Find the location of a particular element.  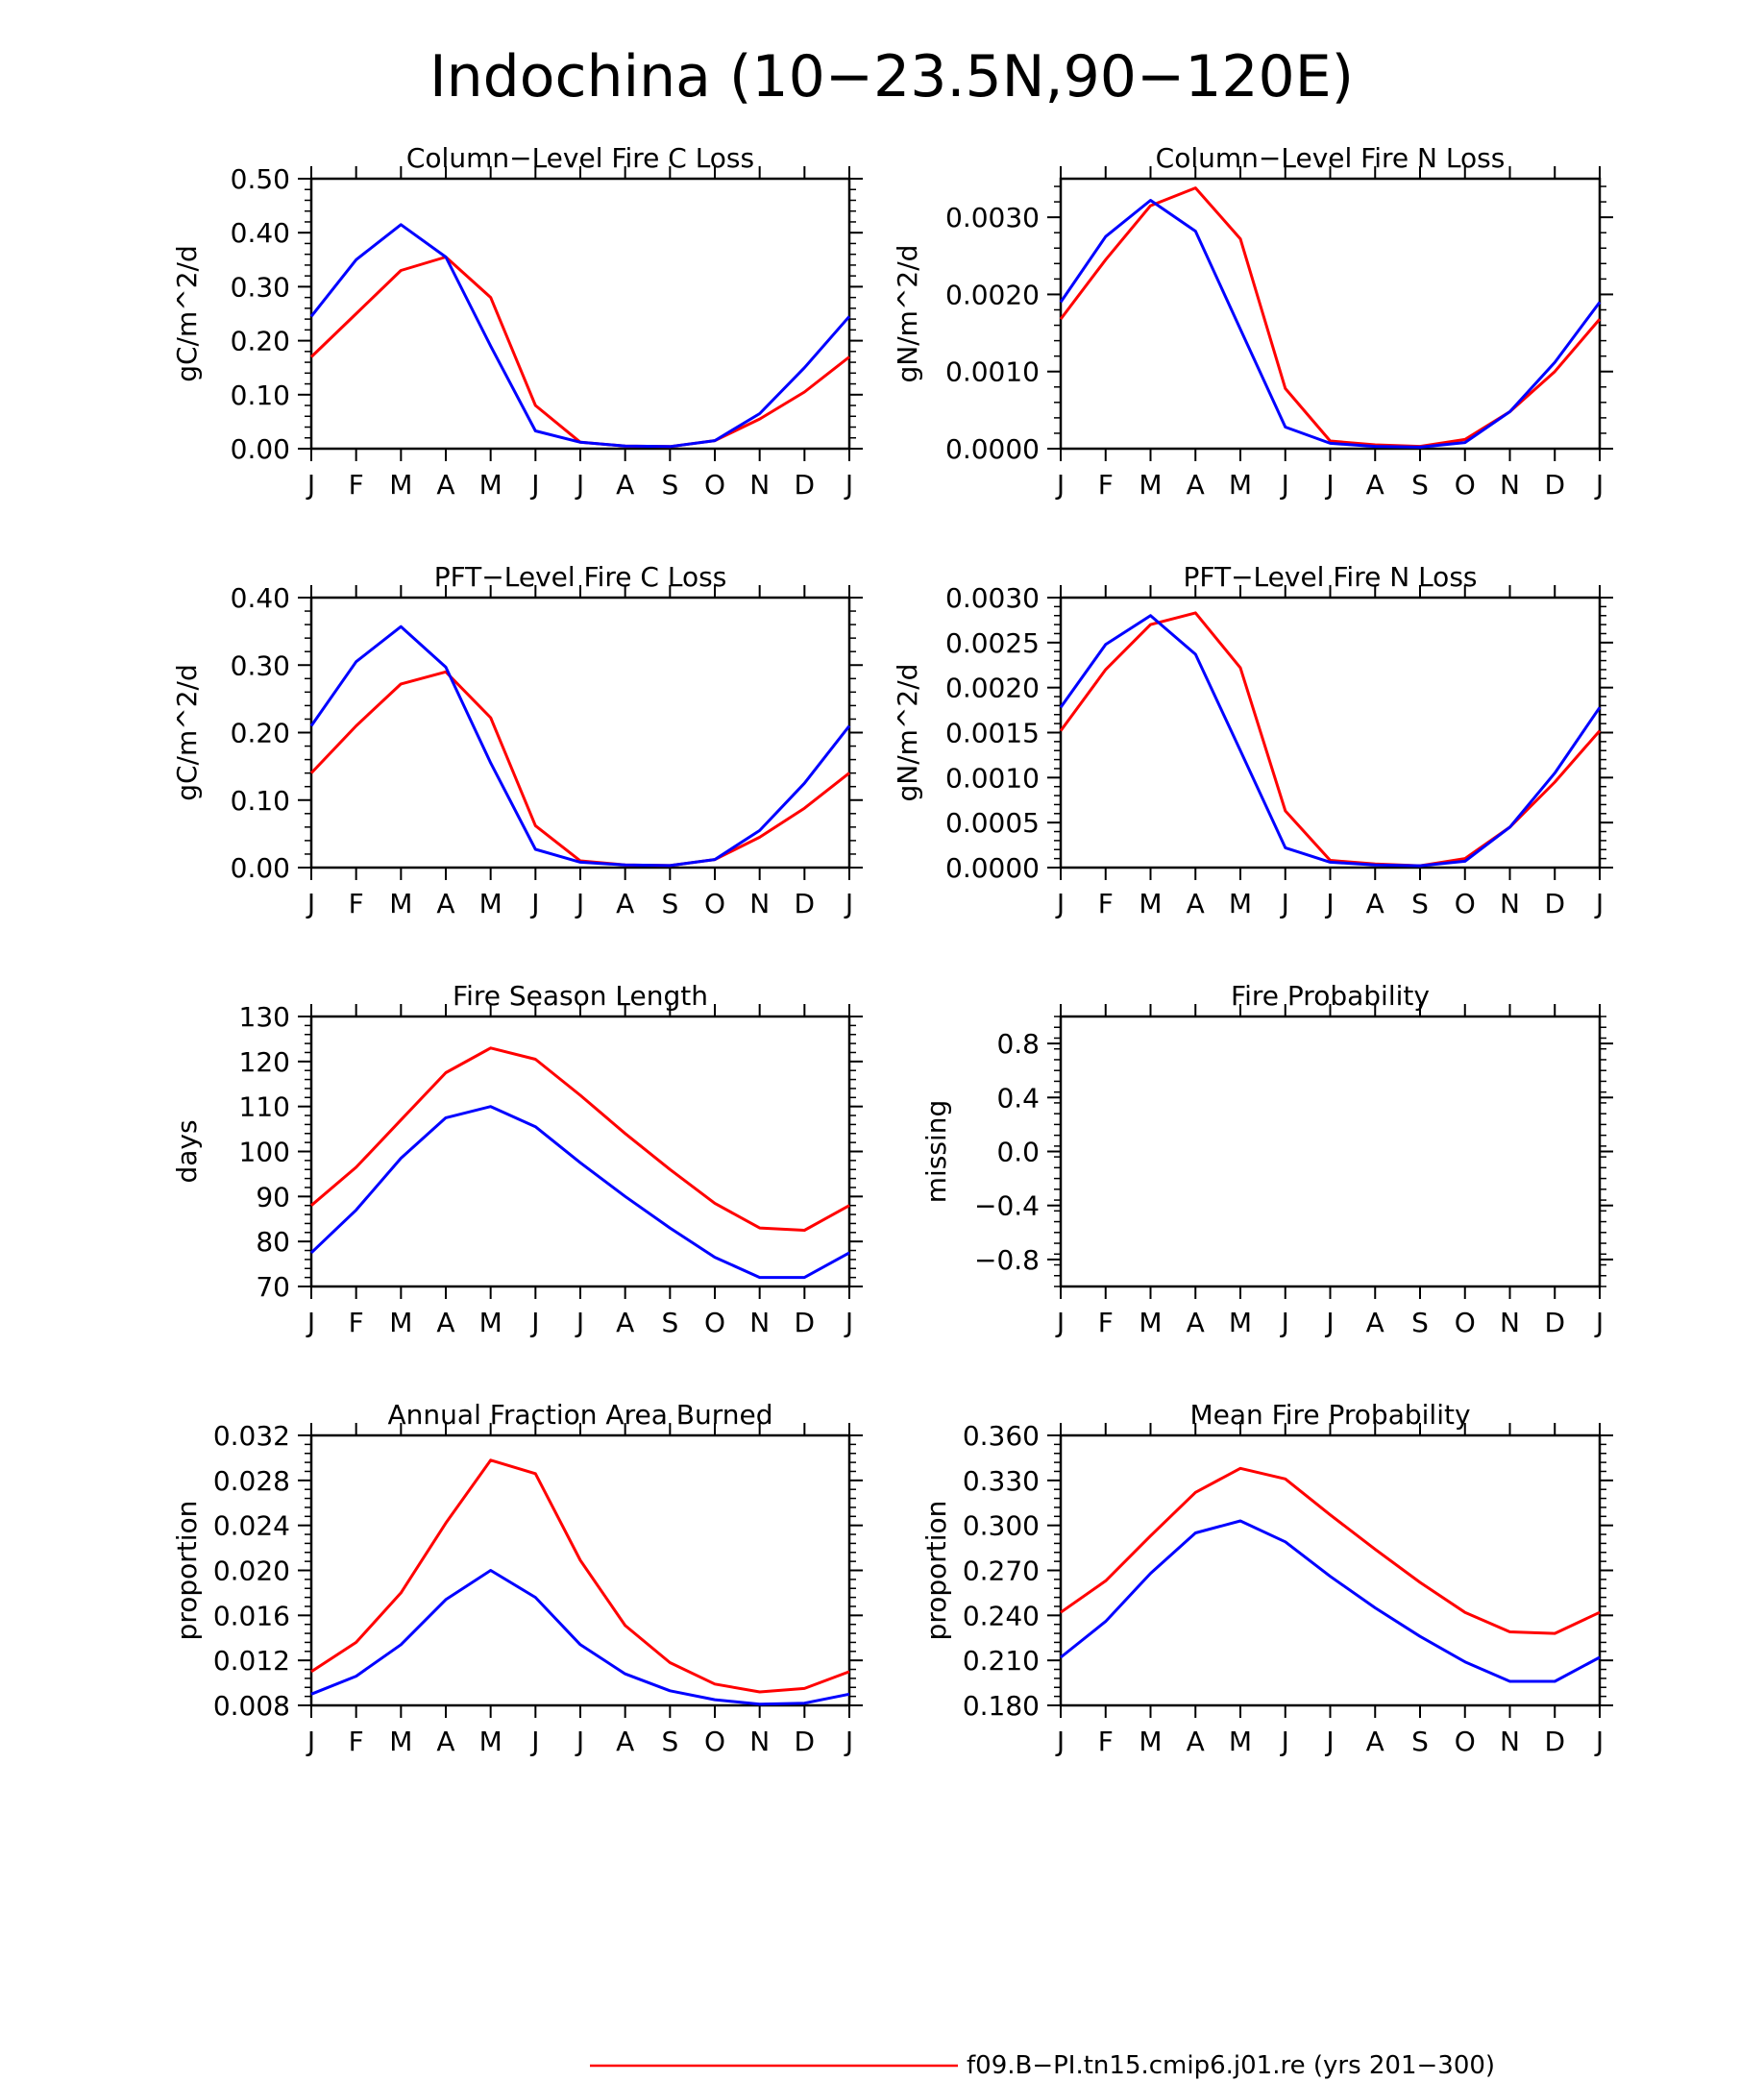

figure-title: Indochina (10−23.5N,90−120E) is located at coordinates (891, 76).